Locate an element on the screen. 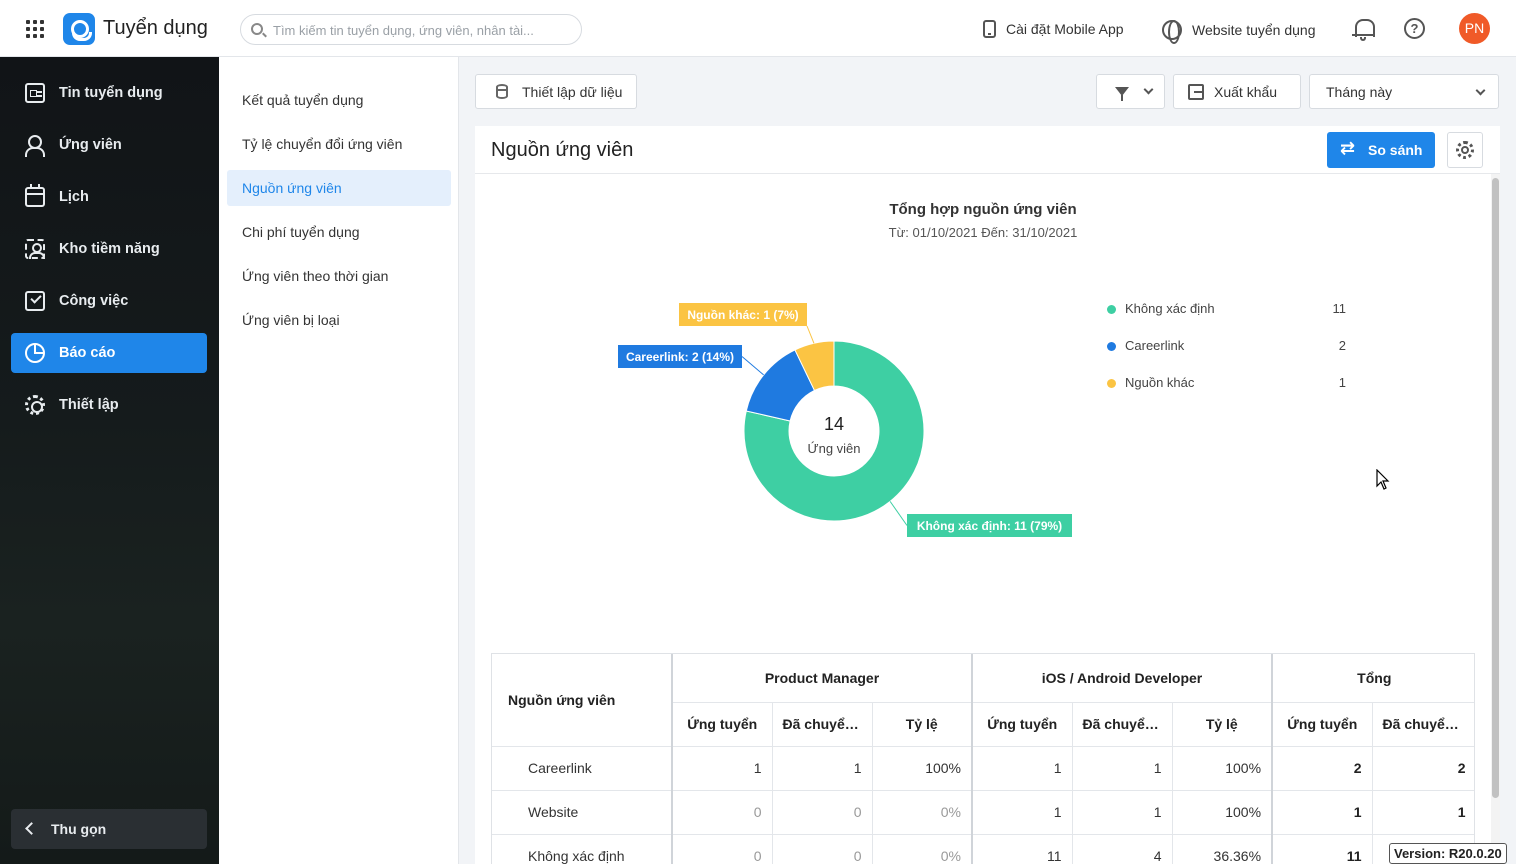 The image size is (1516, 864). avatar: PN is located at coordinates (1474, 28).